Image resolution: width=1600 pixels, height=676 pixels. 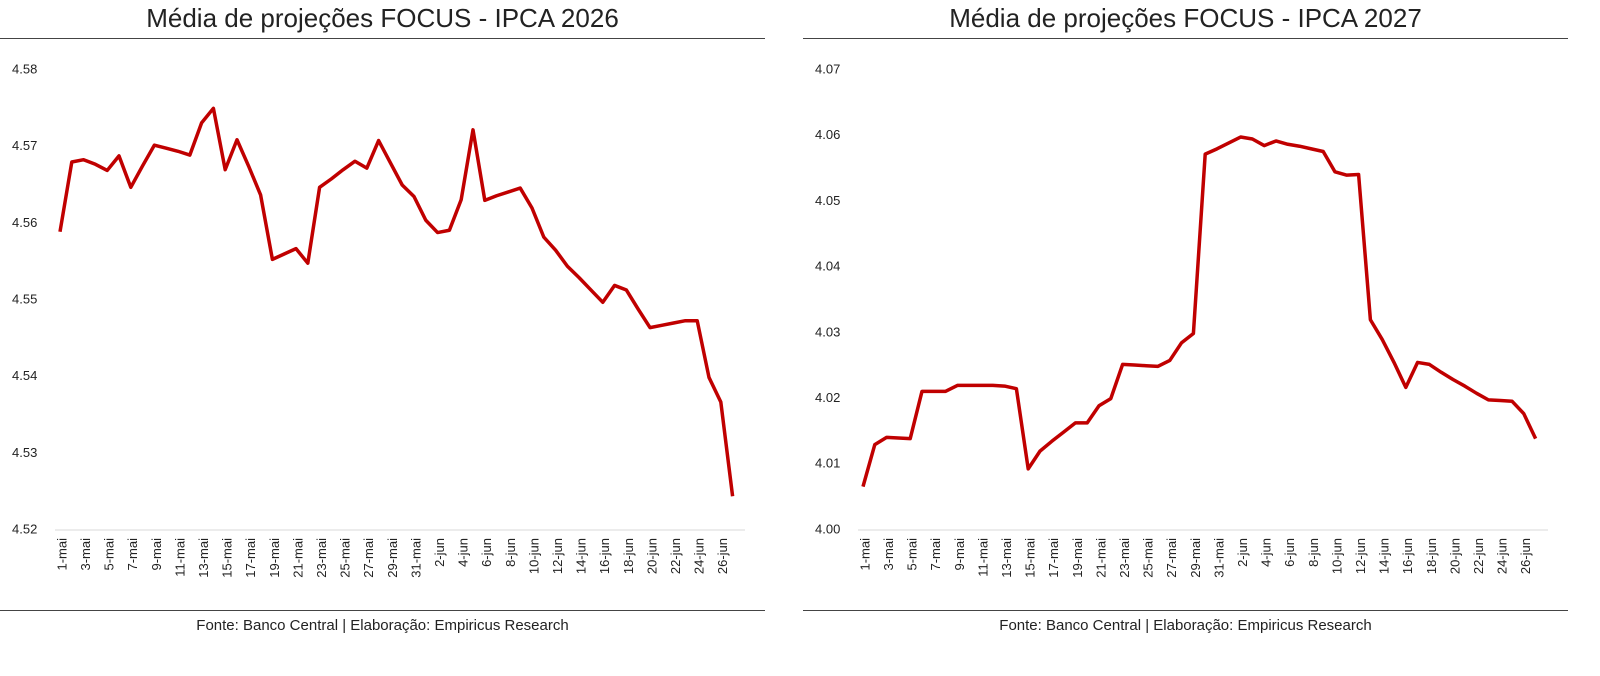 What do you see at coordinates (827, 68) in the screenshot?
I see `y-tick-label: 4.07` at bounding box center [827, 68].